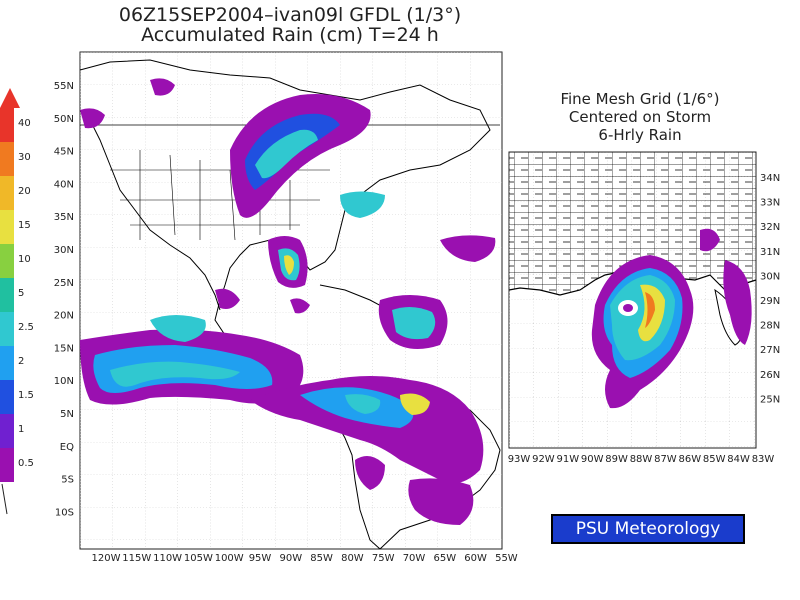  Describe the element at coordinates (640, 99) in the screenshot. I see `inset-title-line-1: Fine Mesh Grid (1/6°)` at that location.